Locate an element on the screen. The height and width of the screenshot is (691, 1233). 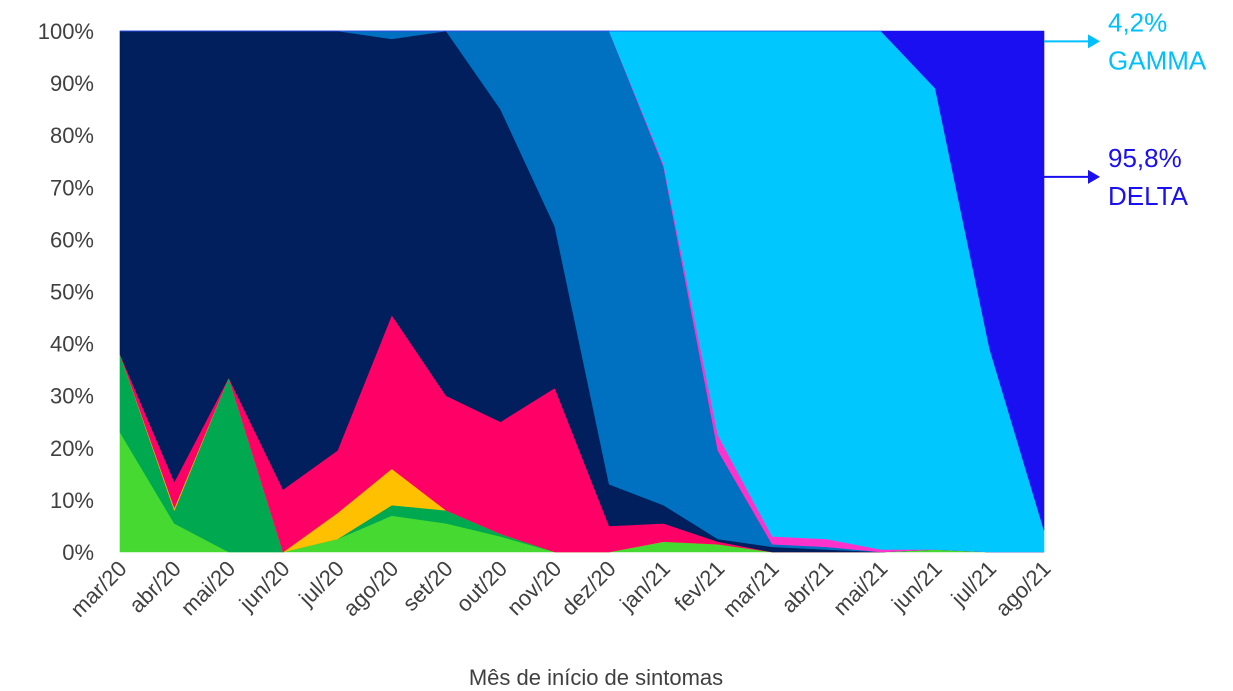
annotation-value: 95,8% is located at coordinates (1145, 158).